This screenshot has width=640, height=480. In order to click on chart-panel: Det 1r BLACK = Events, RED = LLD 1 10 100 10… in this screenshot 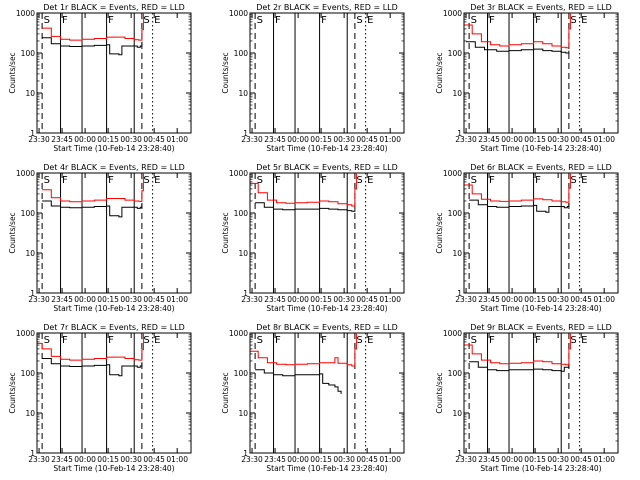, I will do `click(100, 78)`.